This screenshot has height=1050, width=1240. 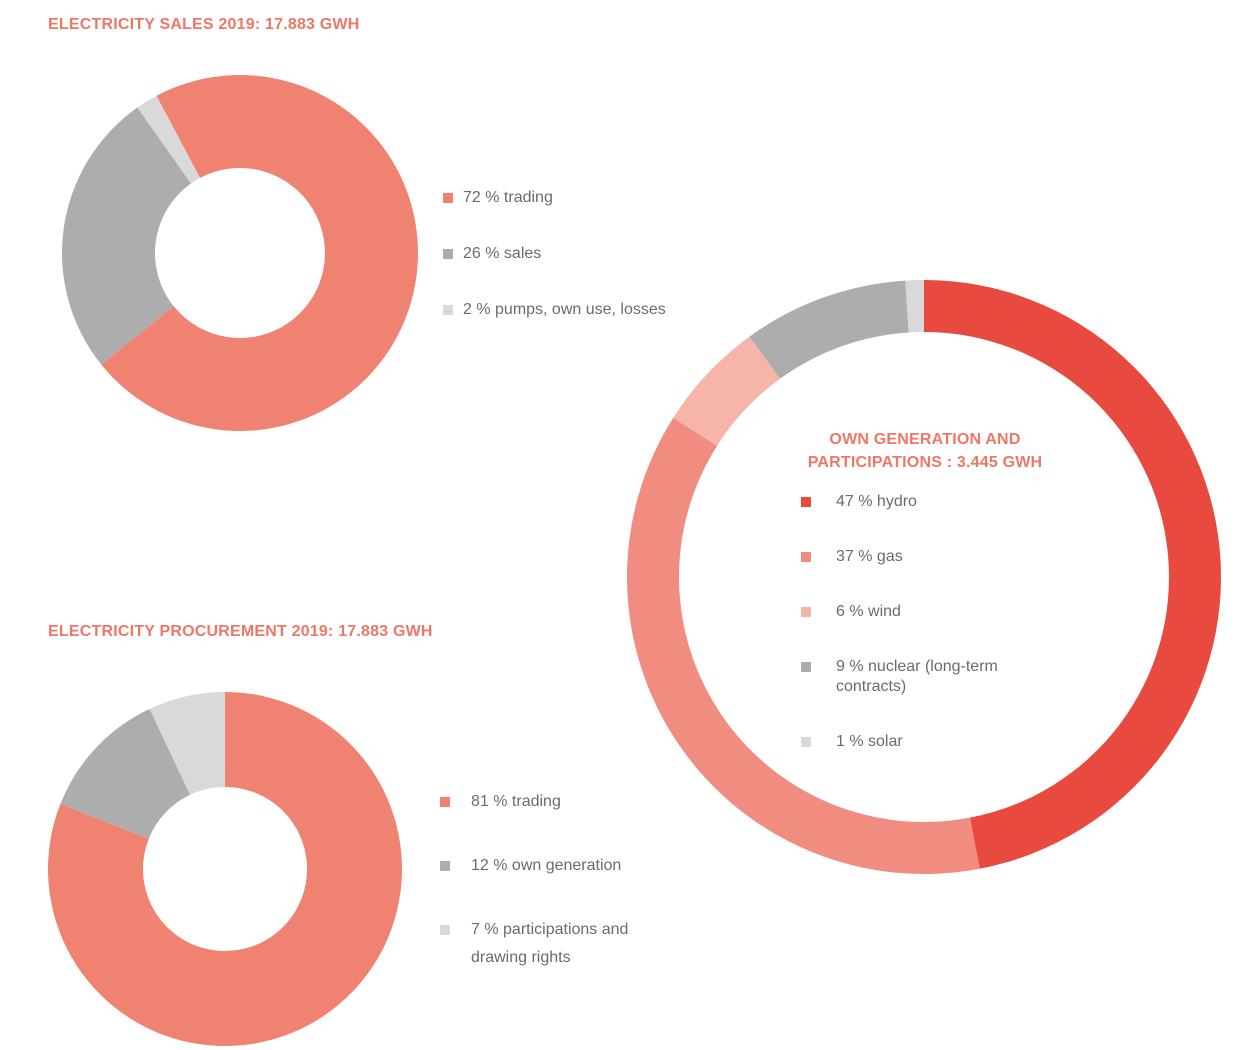 I want to click on legend-label-solar: 1 % solar, so click(x=869, y=741).